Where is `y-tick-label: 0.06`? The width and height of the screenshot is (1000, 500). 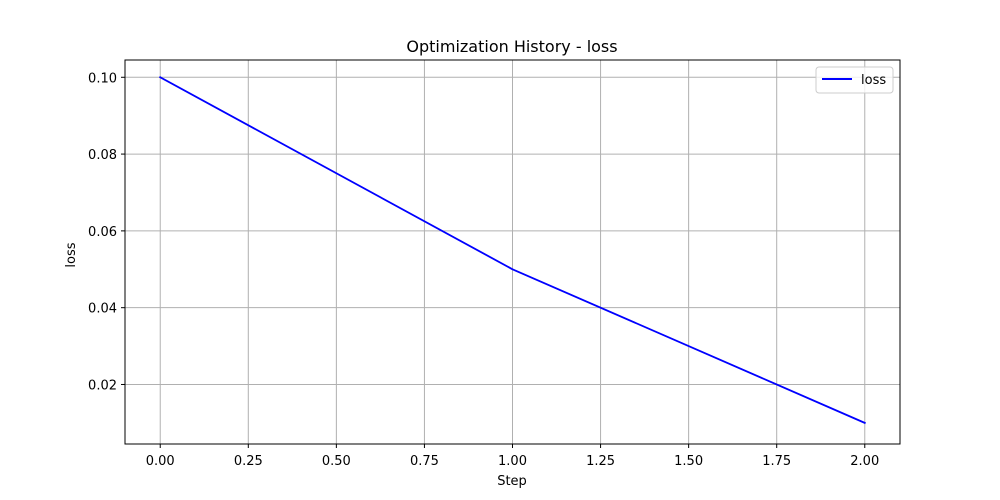 y-tick-label: 0.06 is located at coordinates (102, 232).